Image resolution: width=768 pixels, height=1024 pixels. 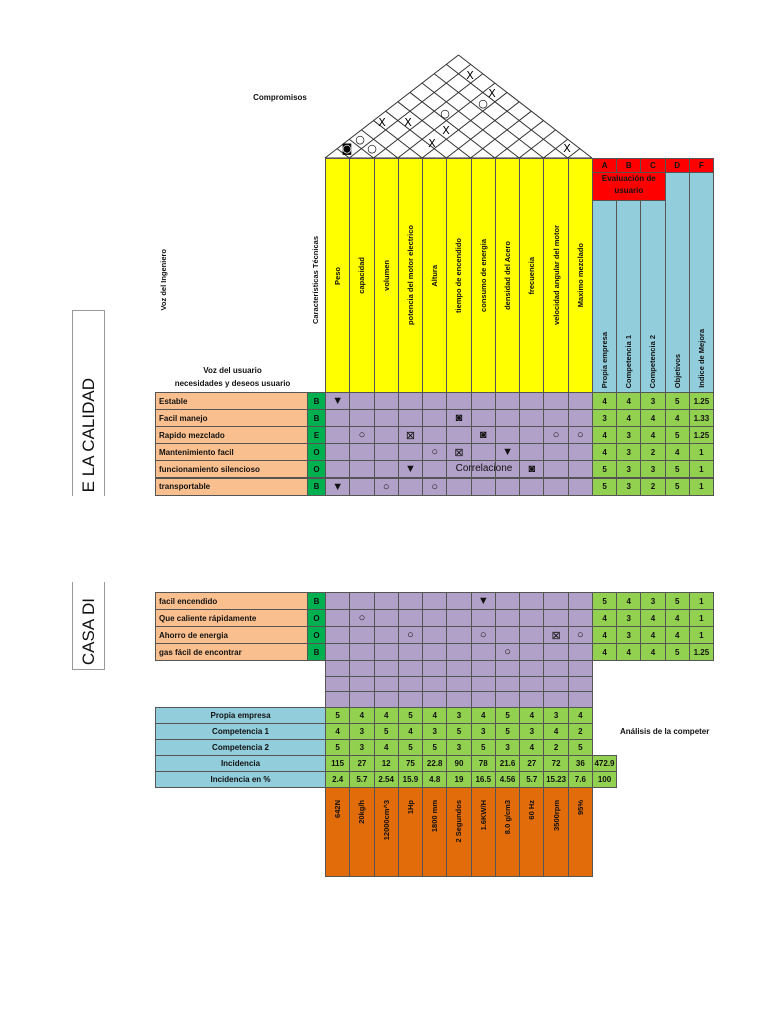 What do you see at coordinates (232, 383) in the screenshot?
I see `user-needs: necesidades y deseos usuario` at bounding box center [232, 383].